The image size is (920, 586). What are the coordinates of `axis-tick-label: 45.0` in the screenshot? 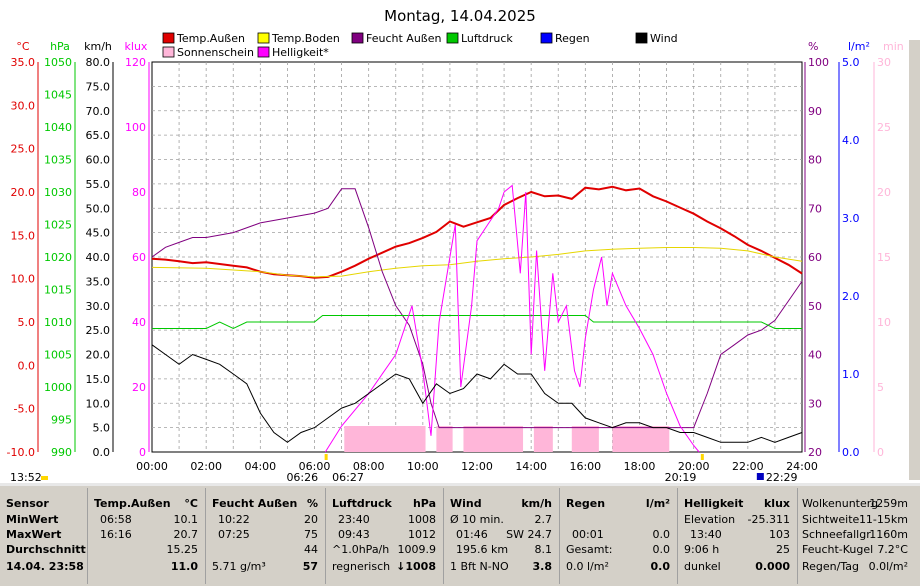 It's located at (98, 233).